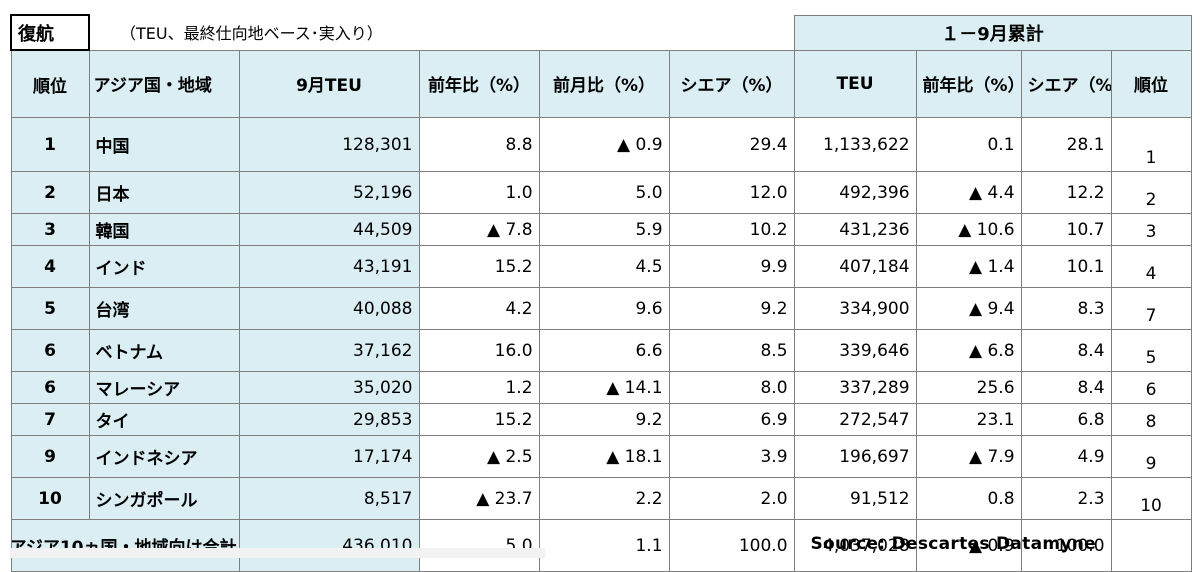  I want to click on cell-yoy: 4.2, so click(479, 308).